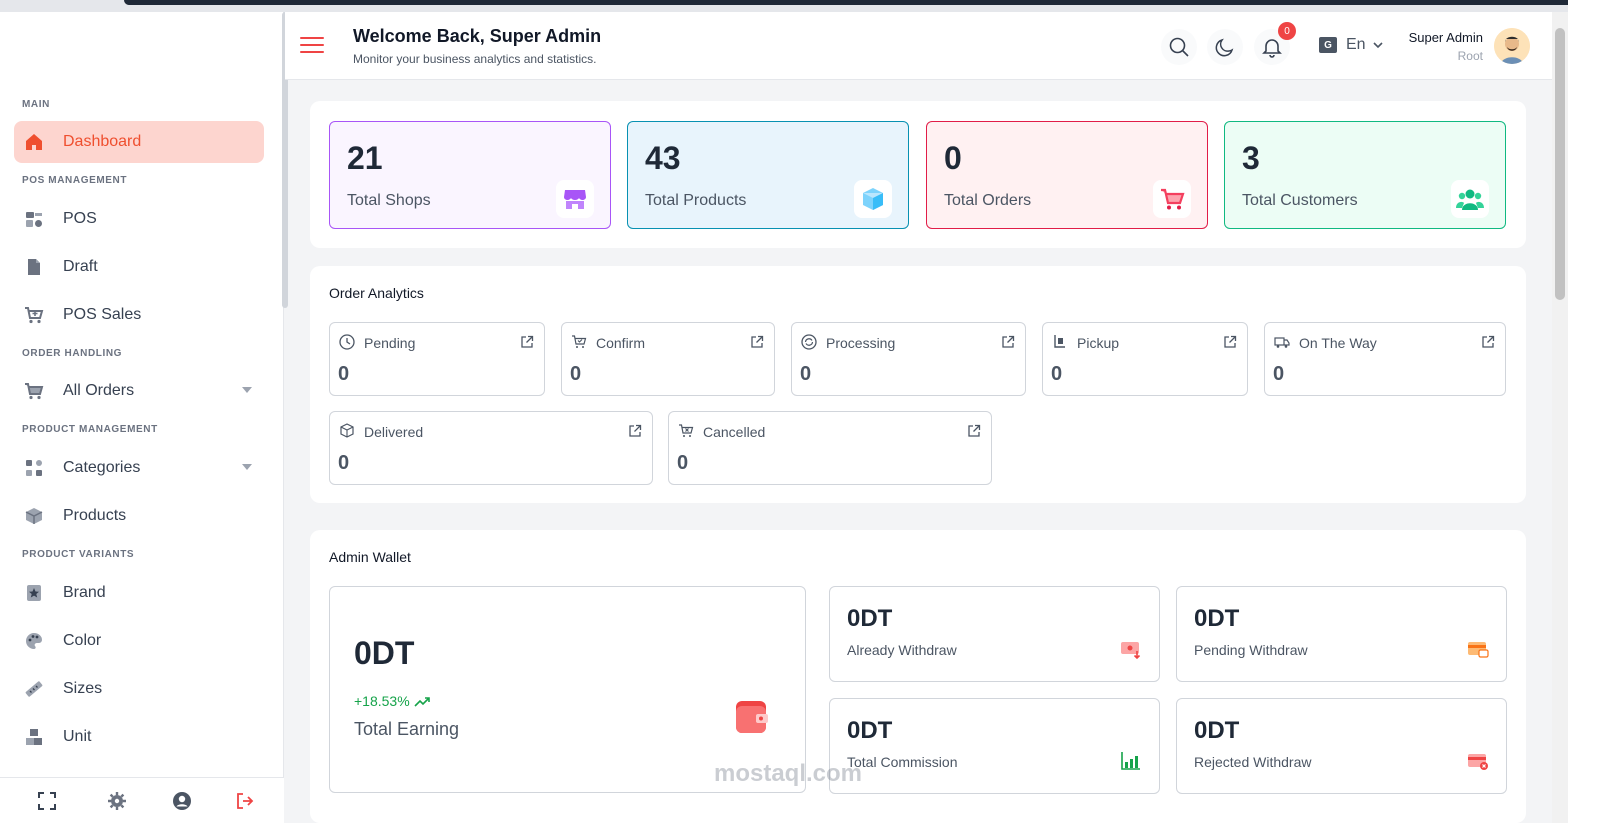  I want to click on fullscreen-icon, so click(47, 801).